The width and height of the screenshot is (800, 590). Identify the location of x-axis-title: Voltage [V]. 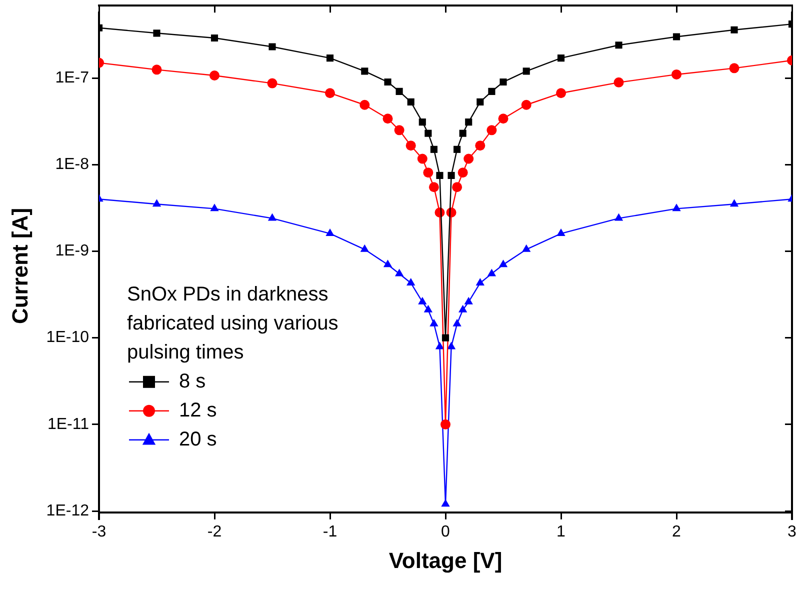
(445, 560).